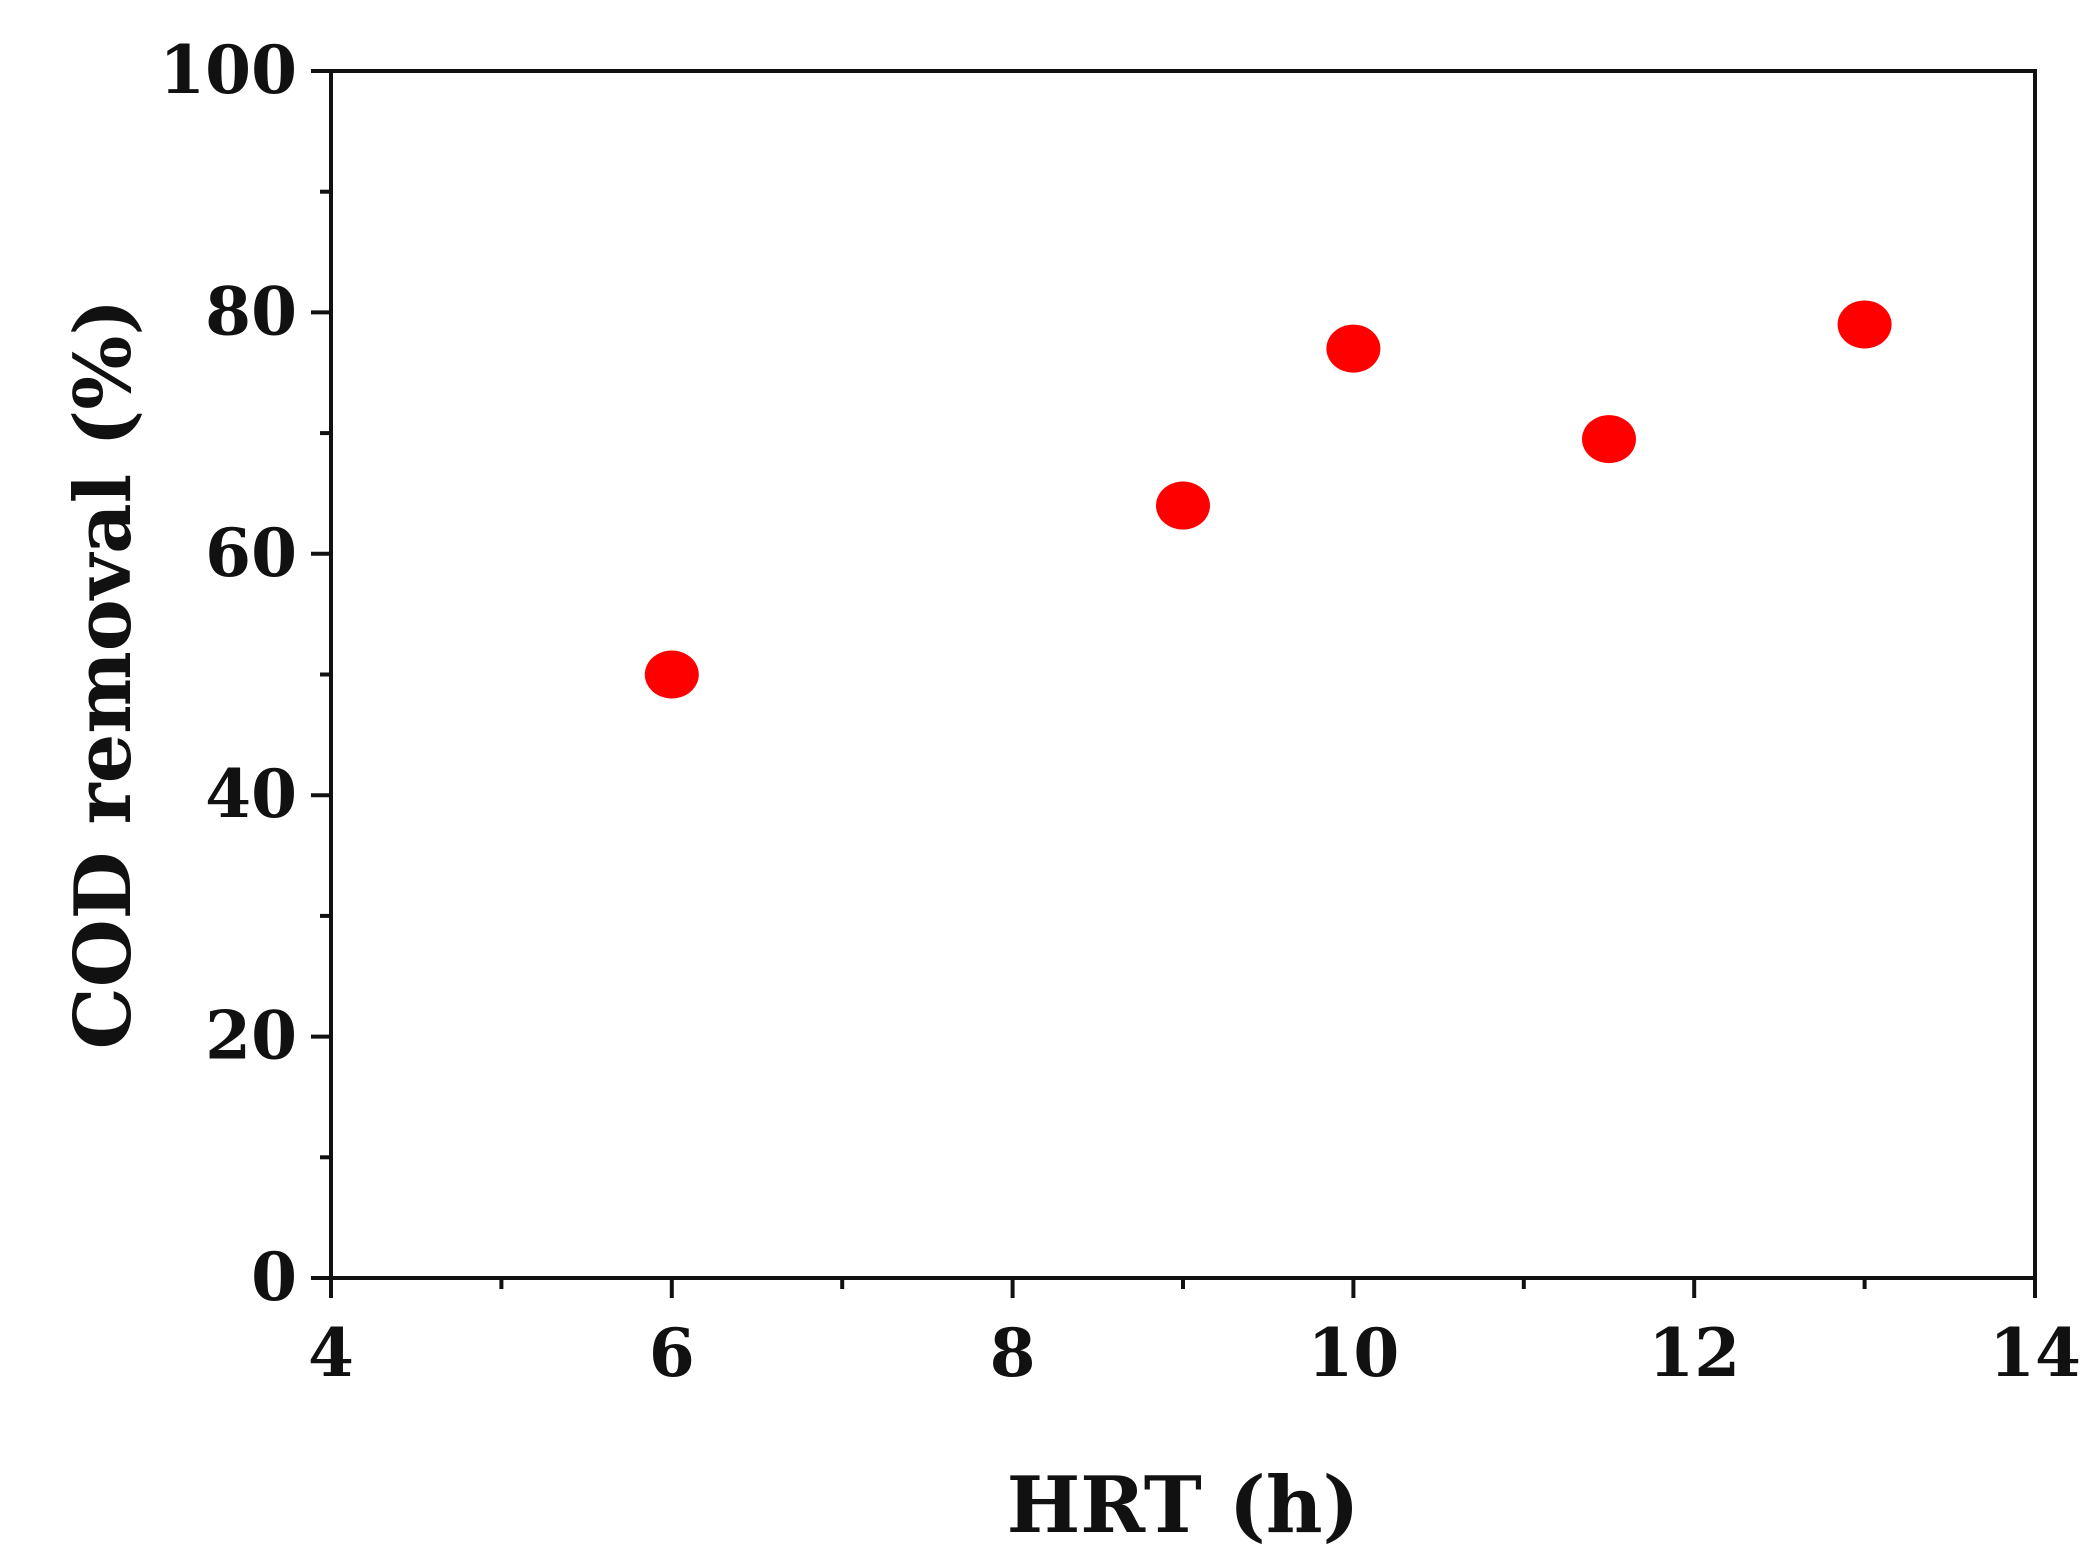 This screenshot has height=1562, width=2096. What do you see at coordinates (228, 70) in the screenshot?
I see `y-tick-label: 100` at bounding box center [228, 70].